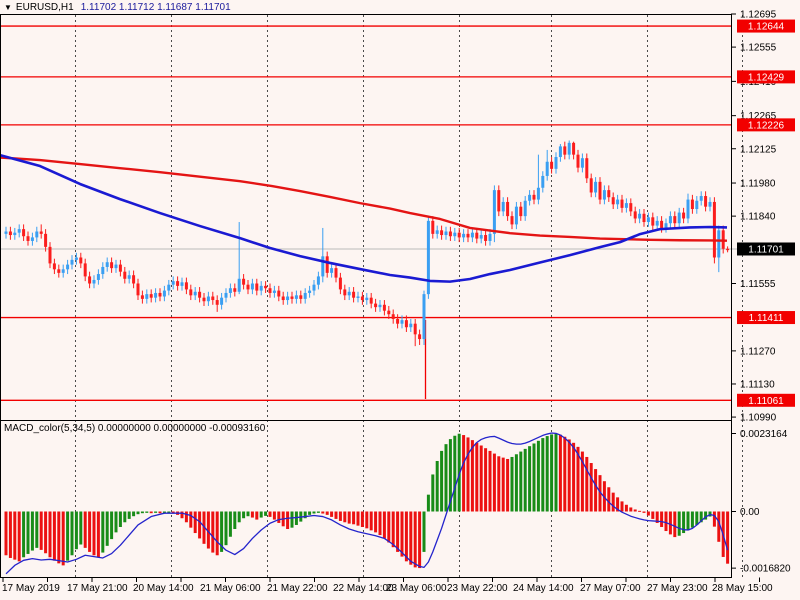  What do you see at coordinates (416, 588) in the screenshot?
I see `time-tick-label: 23 May 06:00` at bounding box center [416, 588].